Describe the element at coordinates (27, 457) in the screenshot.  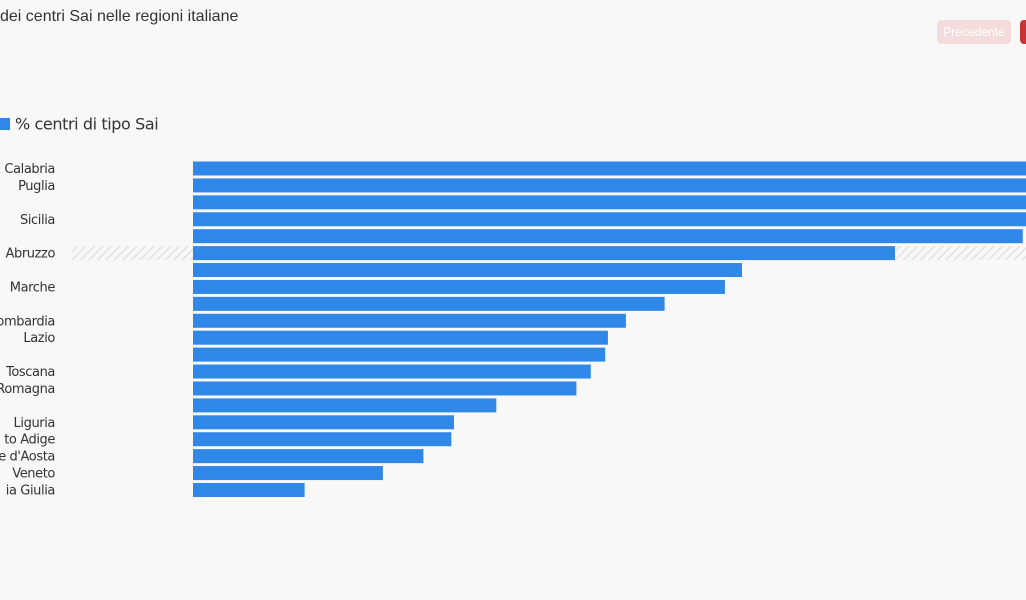
I see `y-tick-label: e d'Aosta` at that location.